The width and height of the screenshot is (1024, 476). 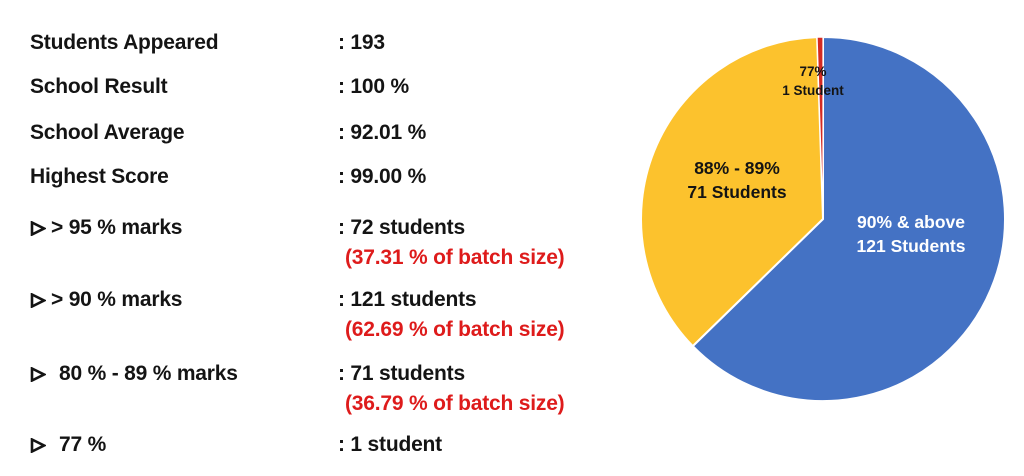 I want to click on pie-label-line: 88% - 89%, so click(x=737, y=168).